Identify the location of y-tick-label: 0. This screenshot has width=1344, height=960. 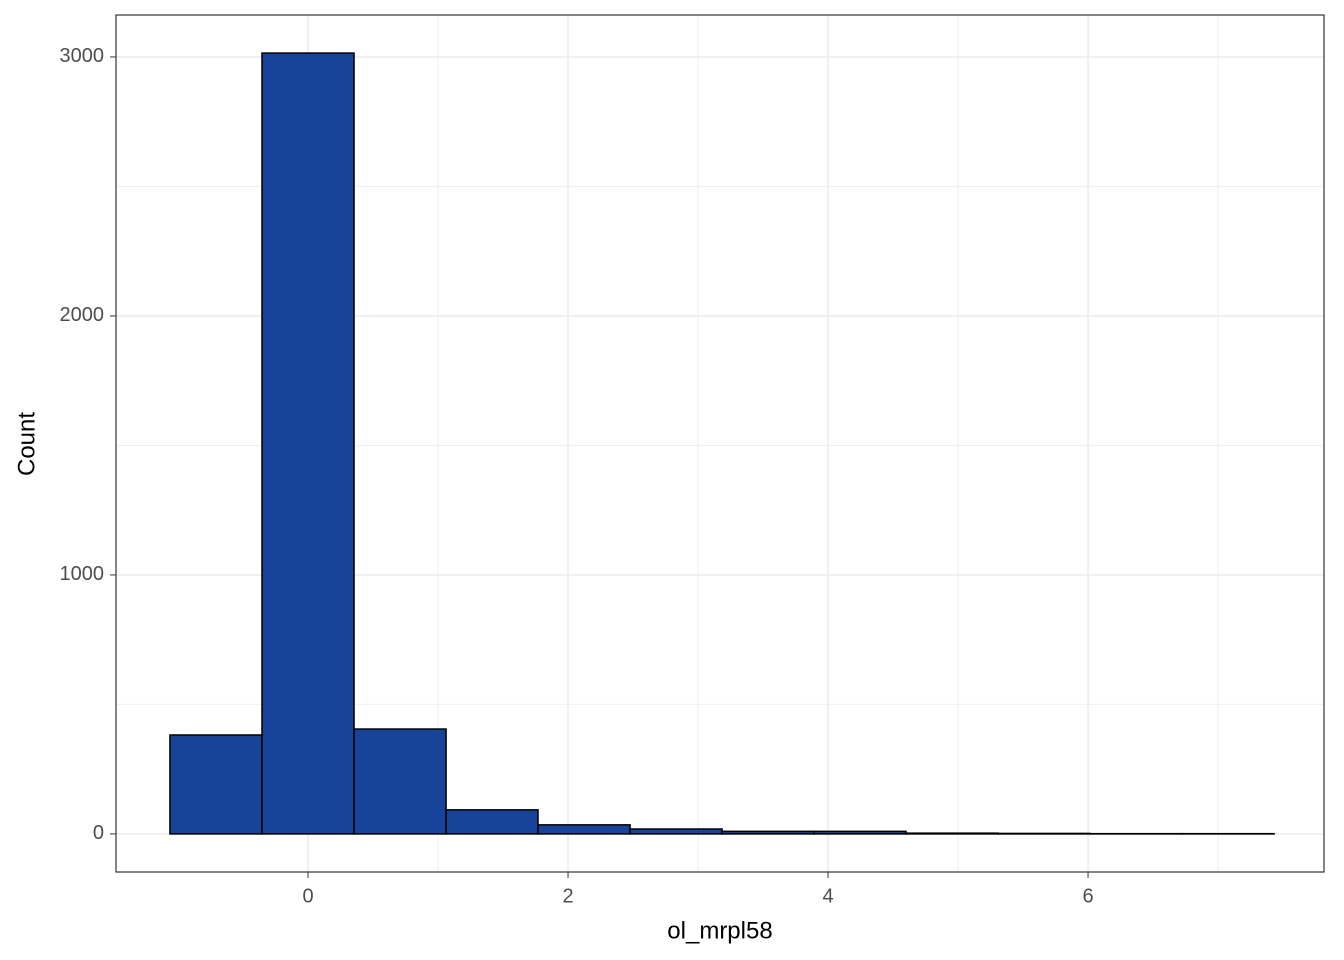
(98, 833).